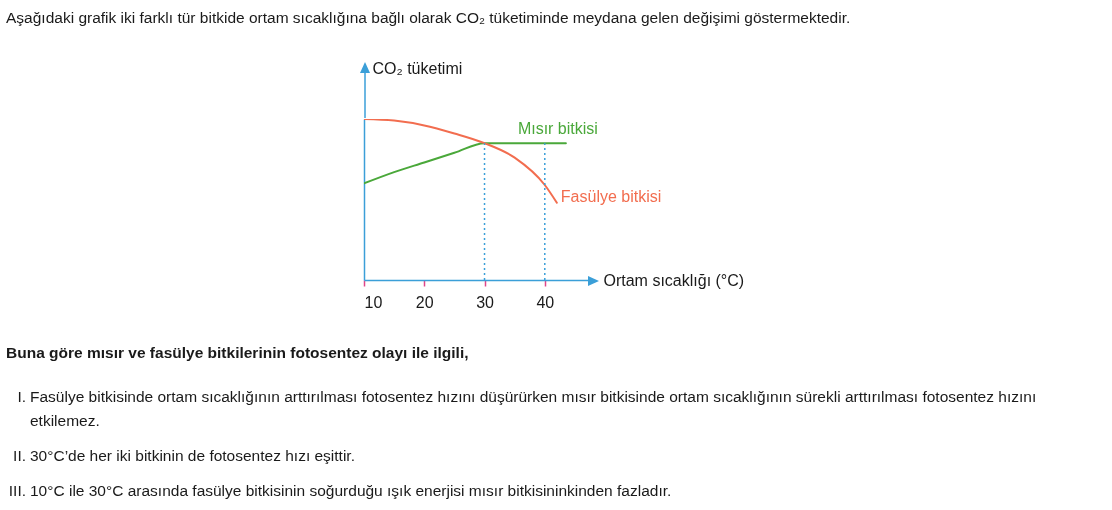 The image size is (1112, 510). I want to click on series-label: Mısır bitkisi, so click(557, 129).